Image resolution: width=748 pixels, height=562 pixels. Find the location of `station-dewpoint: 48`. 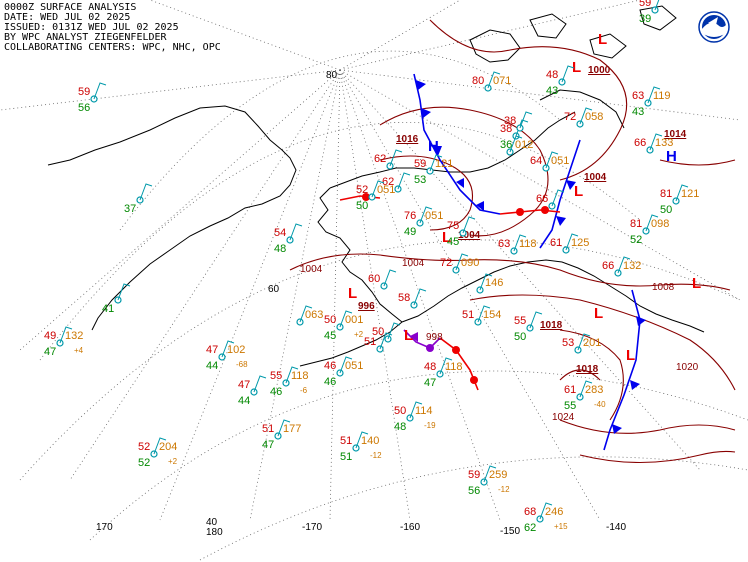

station-dewpoint: 48 is located at coordinates (400, 427).